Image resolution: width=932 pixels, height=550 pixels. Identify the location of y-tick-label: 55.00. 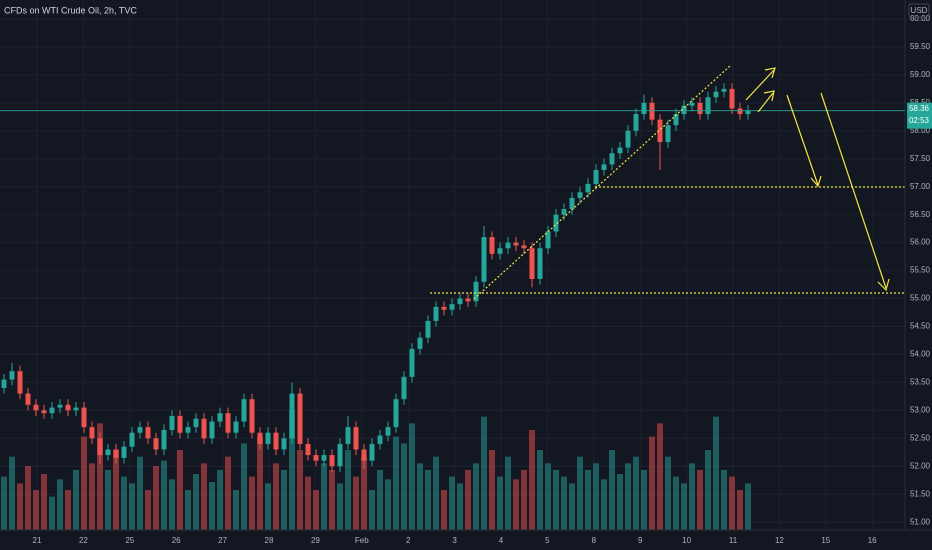
(920, 298).